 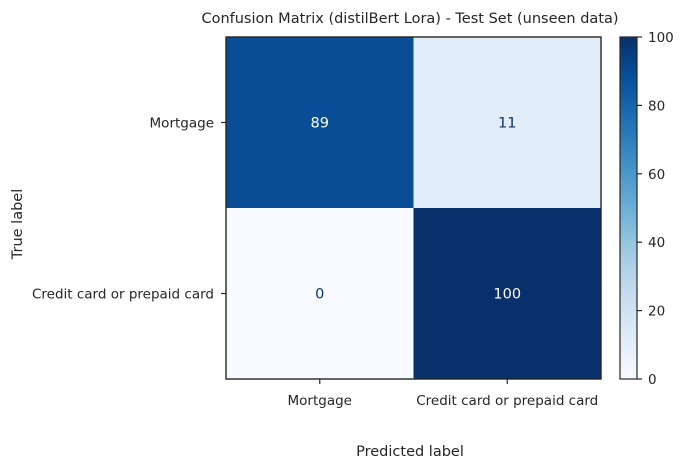 I want to click on colorbar-tick-label: 40, so click(x=656, y=243).